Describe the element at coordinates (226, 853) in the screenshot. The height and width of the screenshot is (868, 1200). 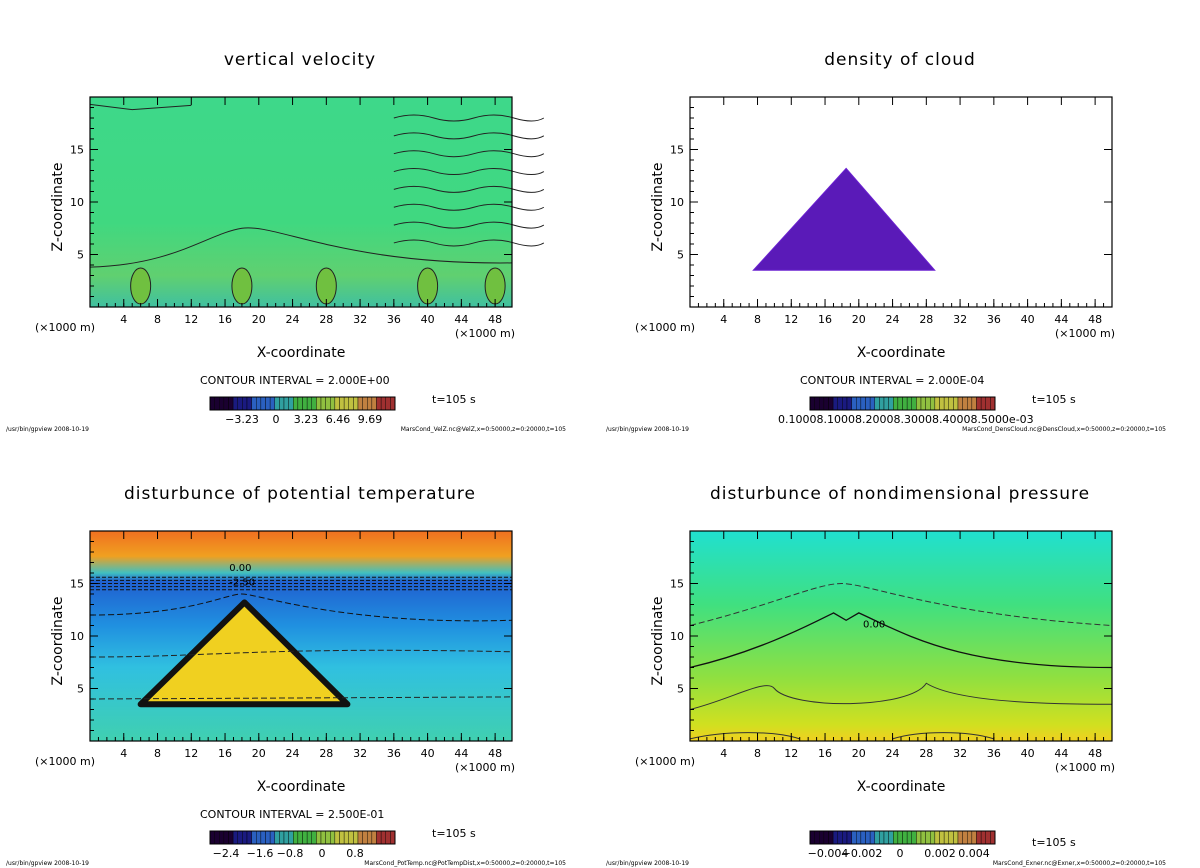
I see `colorbar-tick-label: −2.4` at that location.